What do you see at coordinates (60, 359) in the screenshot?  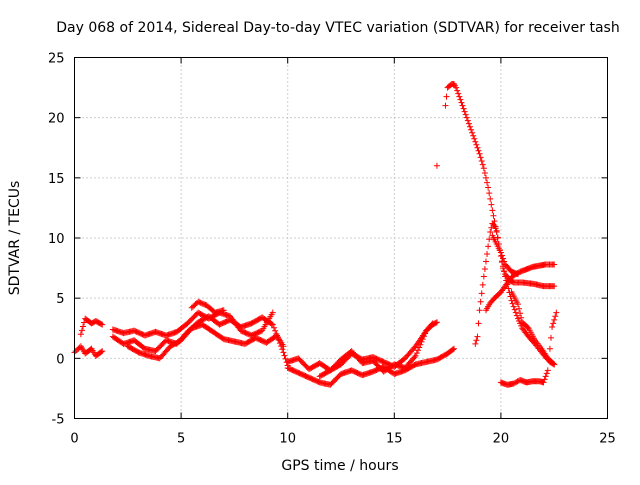 I see `y-tick-label: 0` at bounding box center [60, 359].